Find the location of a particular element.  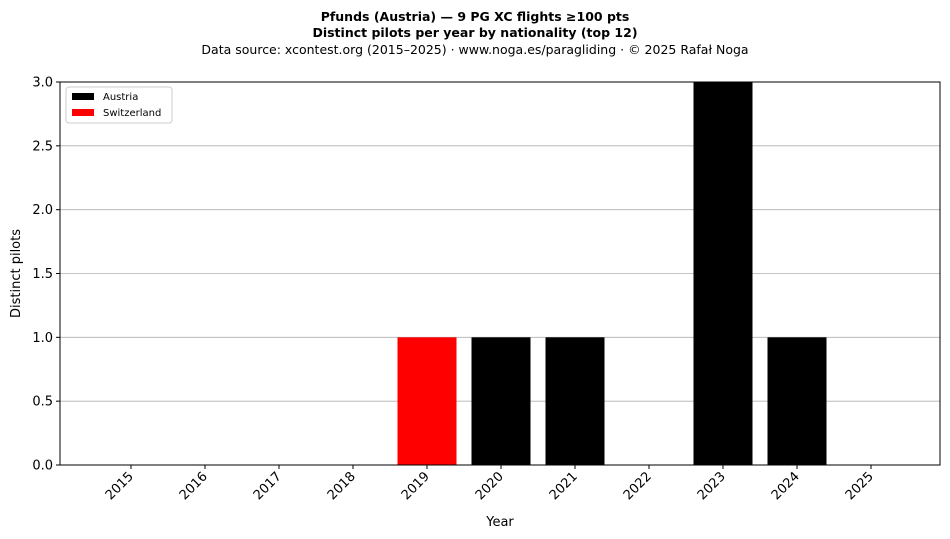

x-tick-label: 2022 is located at coordinates (638, 486).